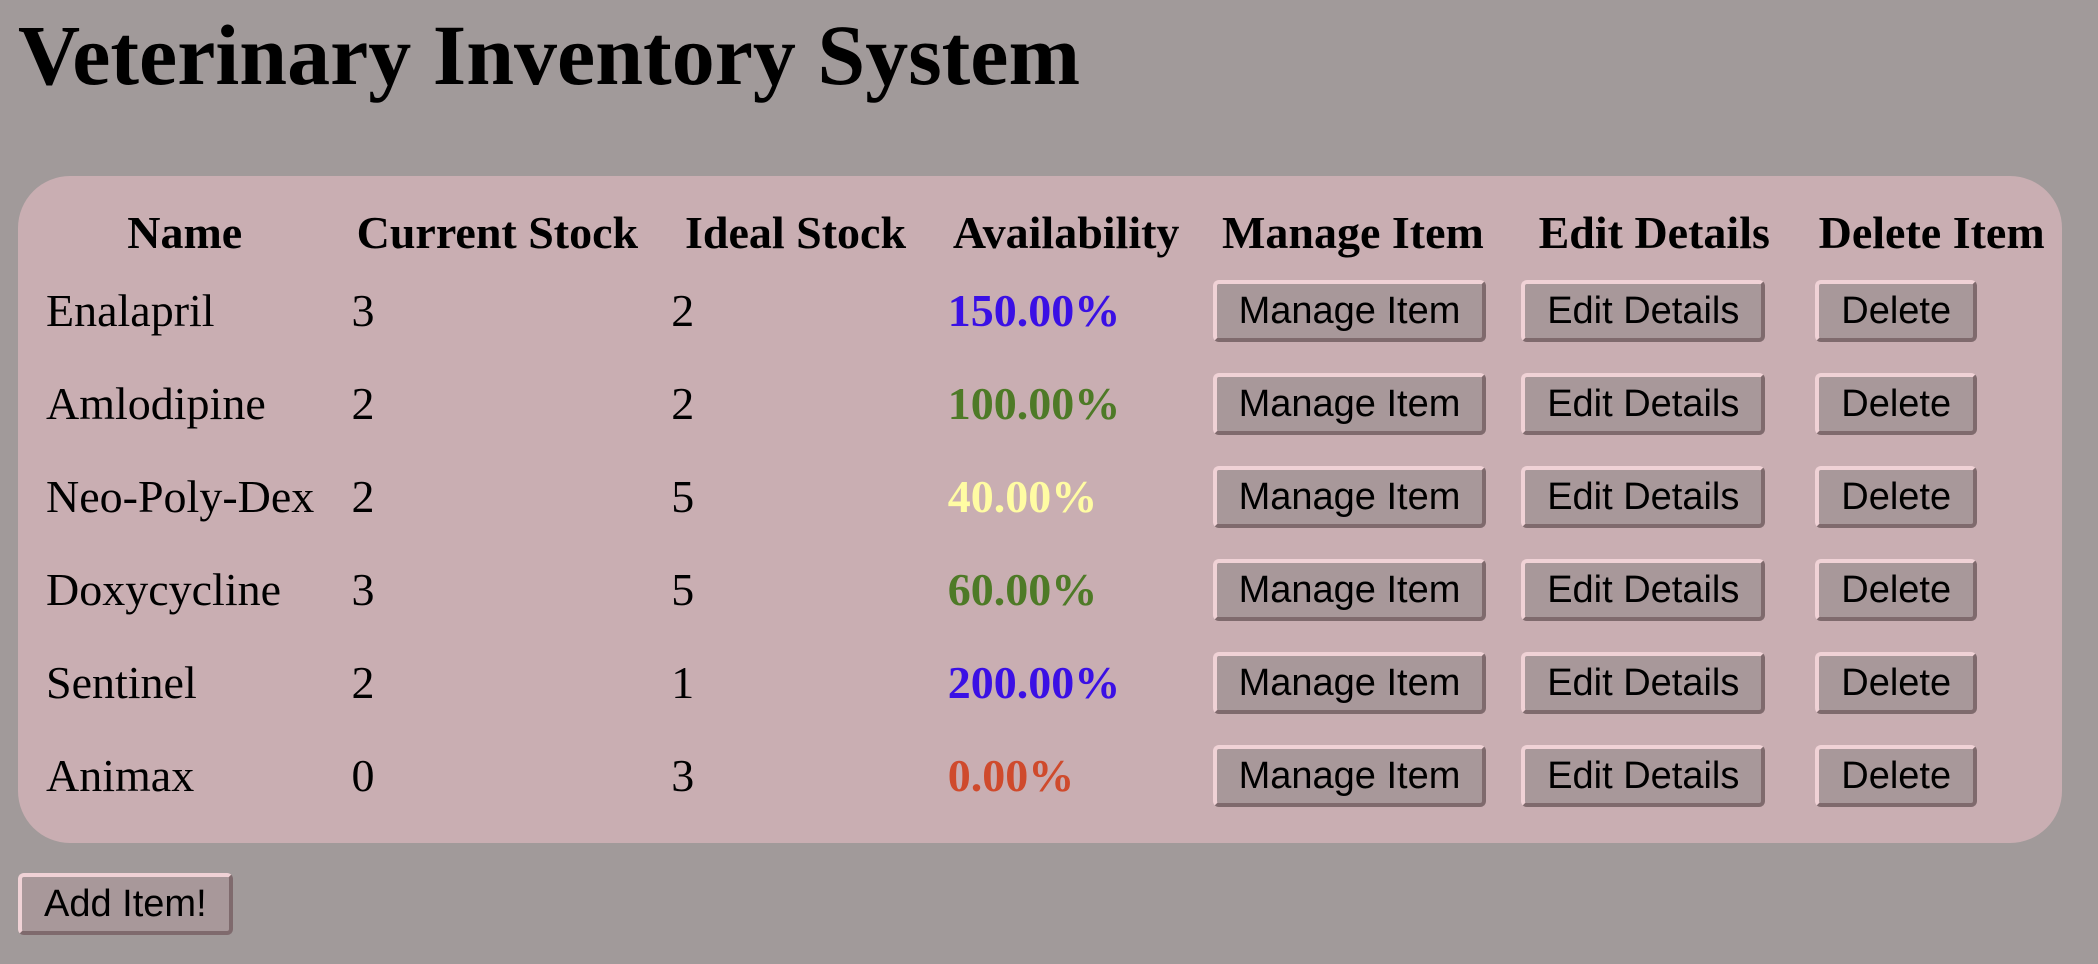 This screenshot has height=964, width=2098. What do you see at coordinates (1022, 589) in the screenshot?
I see `availability-value: 60.00%` at bounding box center [1022, 589].